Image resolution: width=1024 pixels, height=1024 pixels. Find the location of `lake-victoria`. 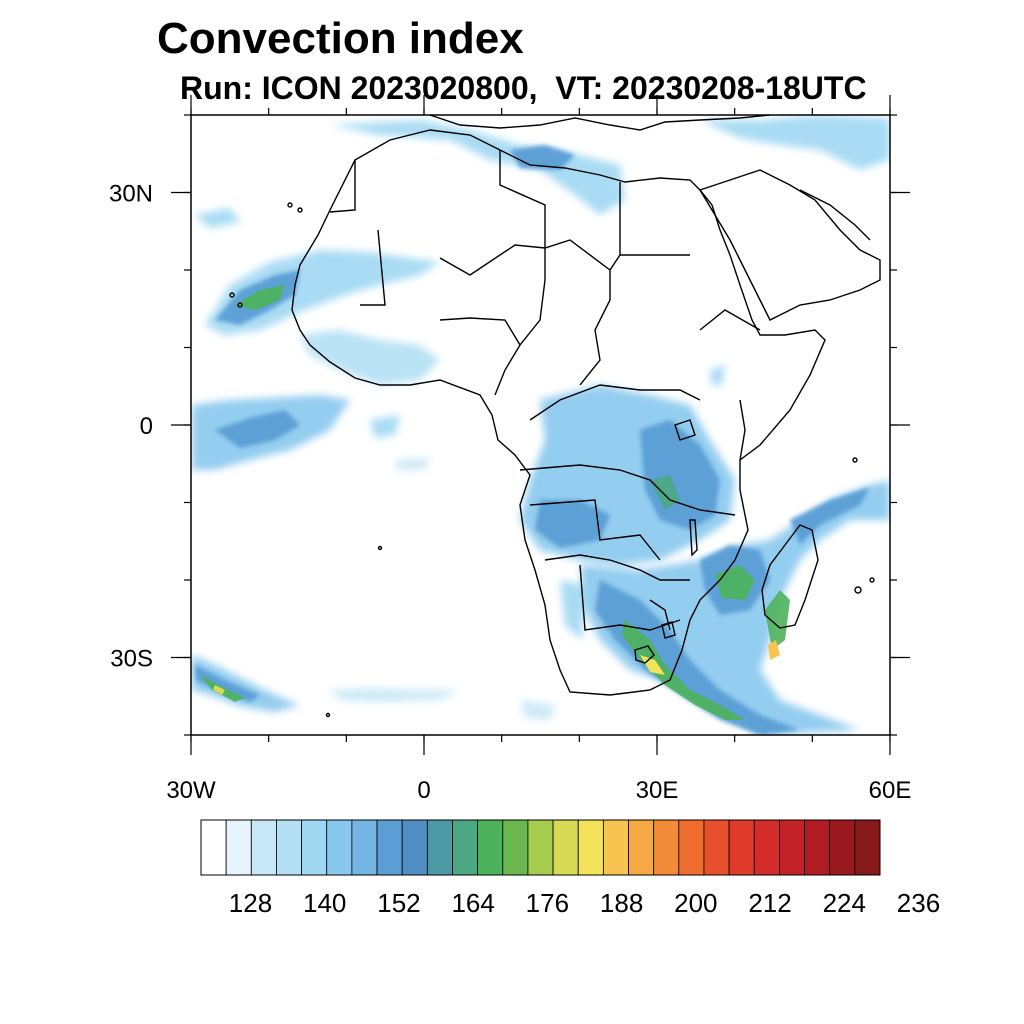

lake-victoria is located at coordinates (685, 430).